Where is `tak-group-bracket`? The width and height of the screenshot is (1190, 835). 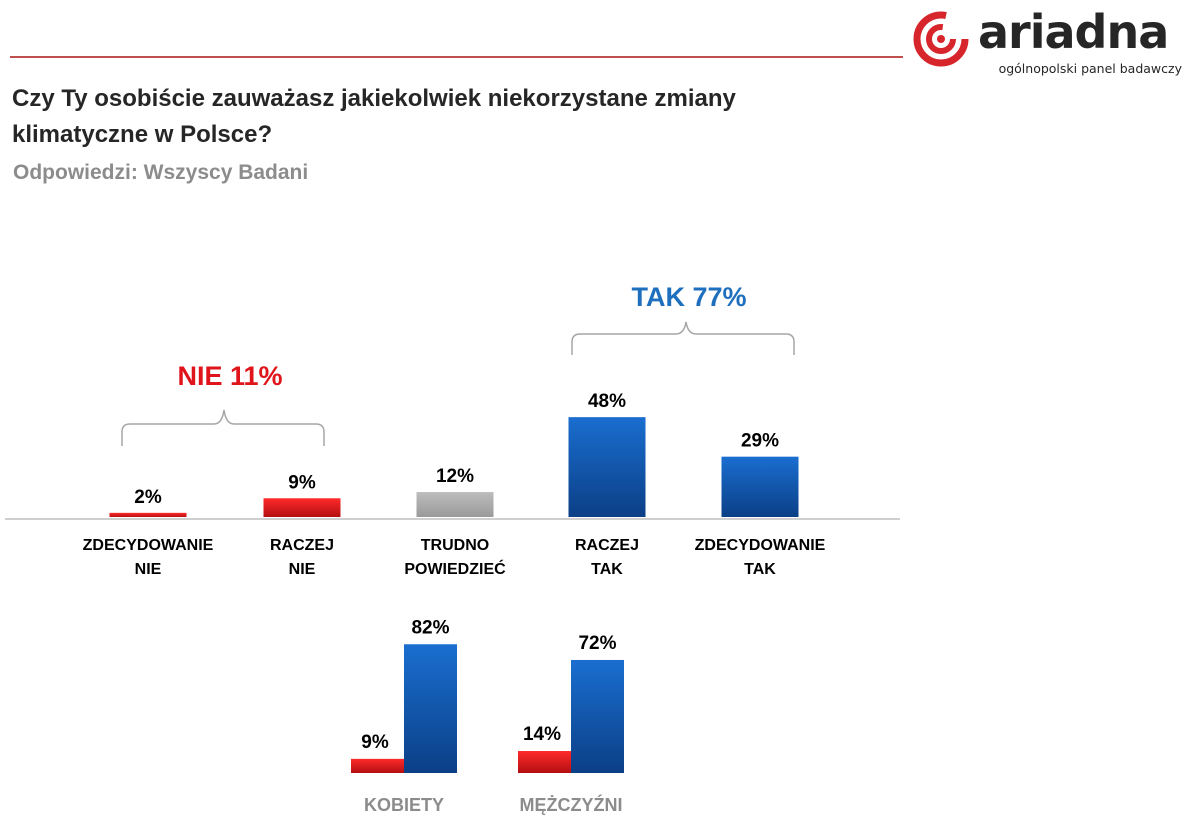
tak-group-bracket is located at coordinates (683, 338).